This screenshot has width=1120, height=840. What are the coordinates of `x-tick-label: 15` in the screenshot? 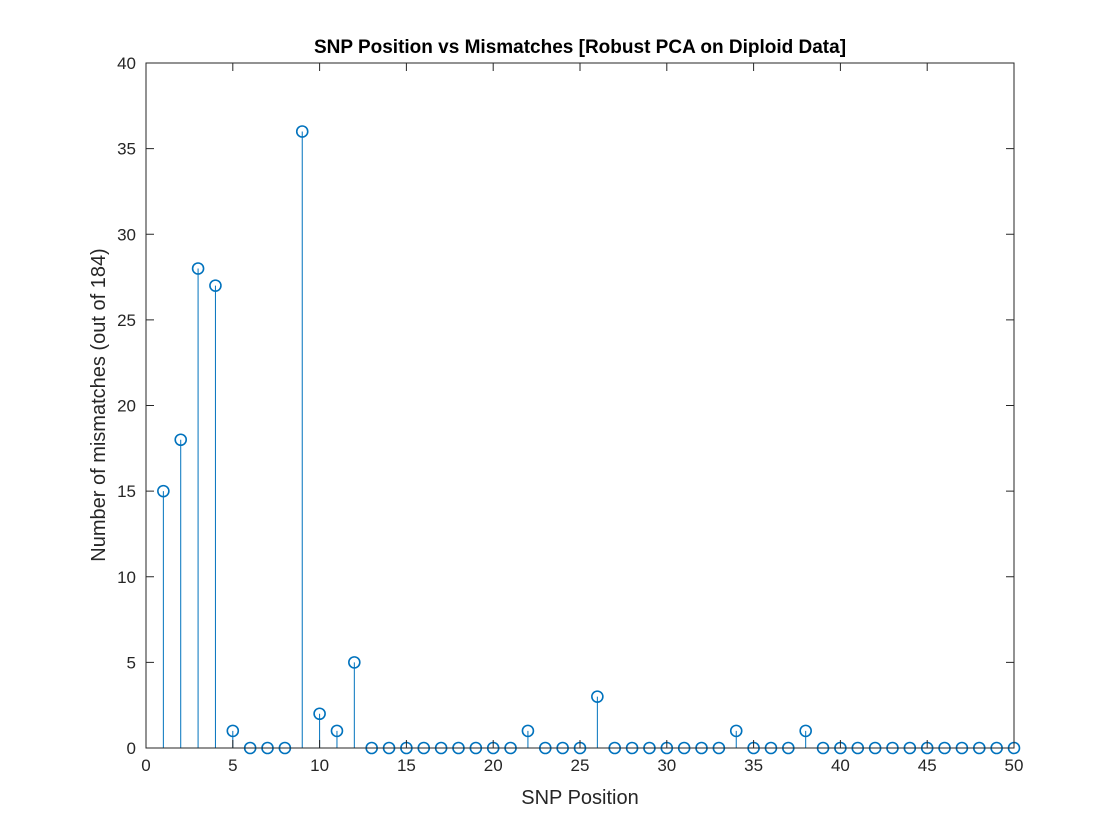 It's located at (406, 765).